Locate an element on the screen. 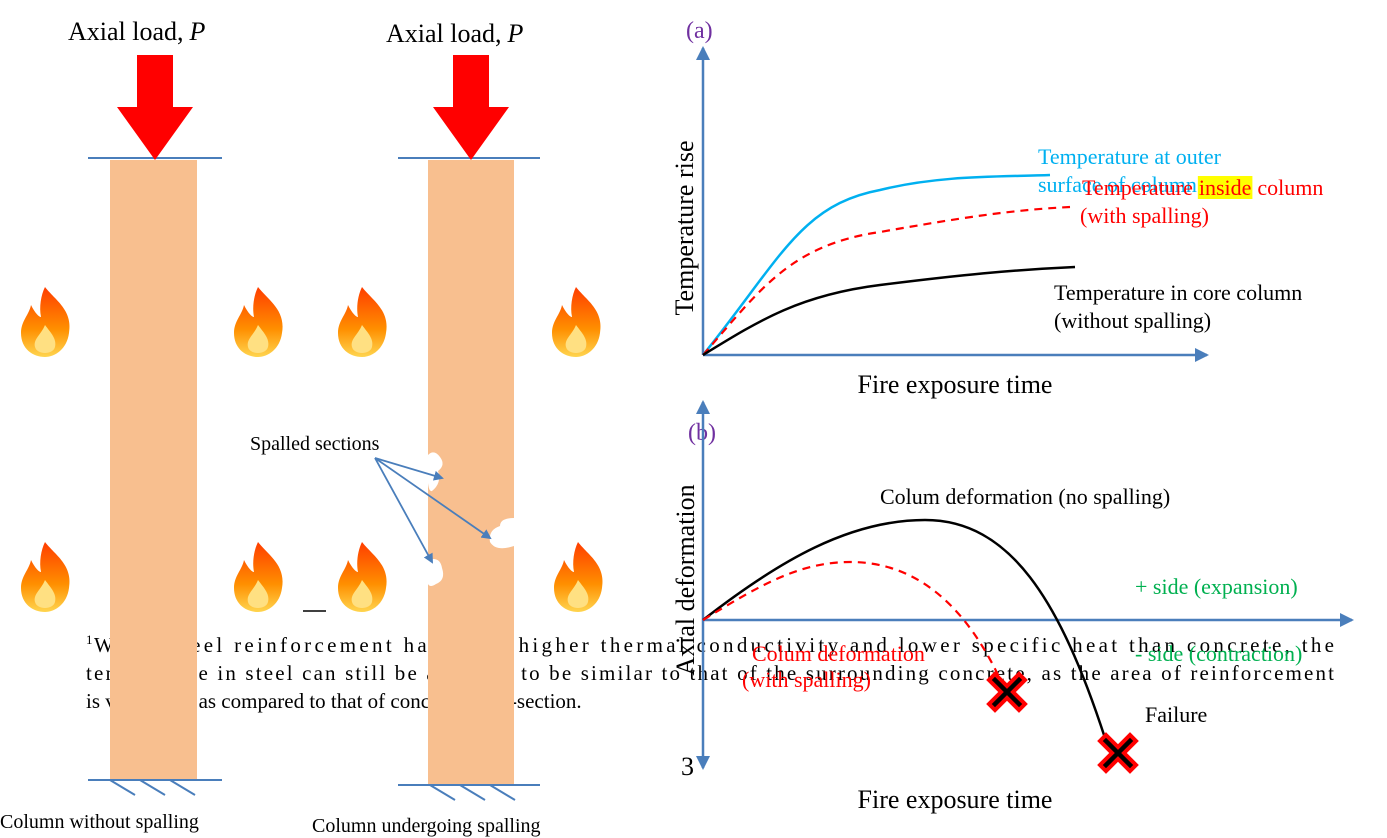  y-label: Temperature rise is located at coordinates (684, 227).